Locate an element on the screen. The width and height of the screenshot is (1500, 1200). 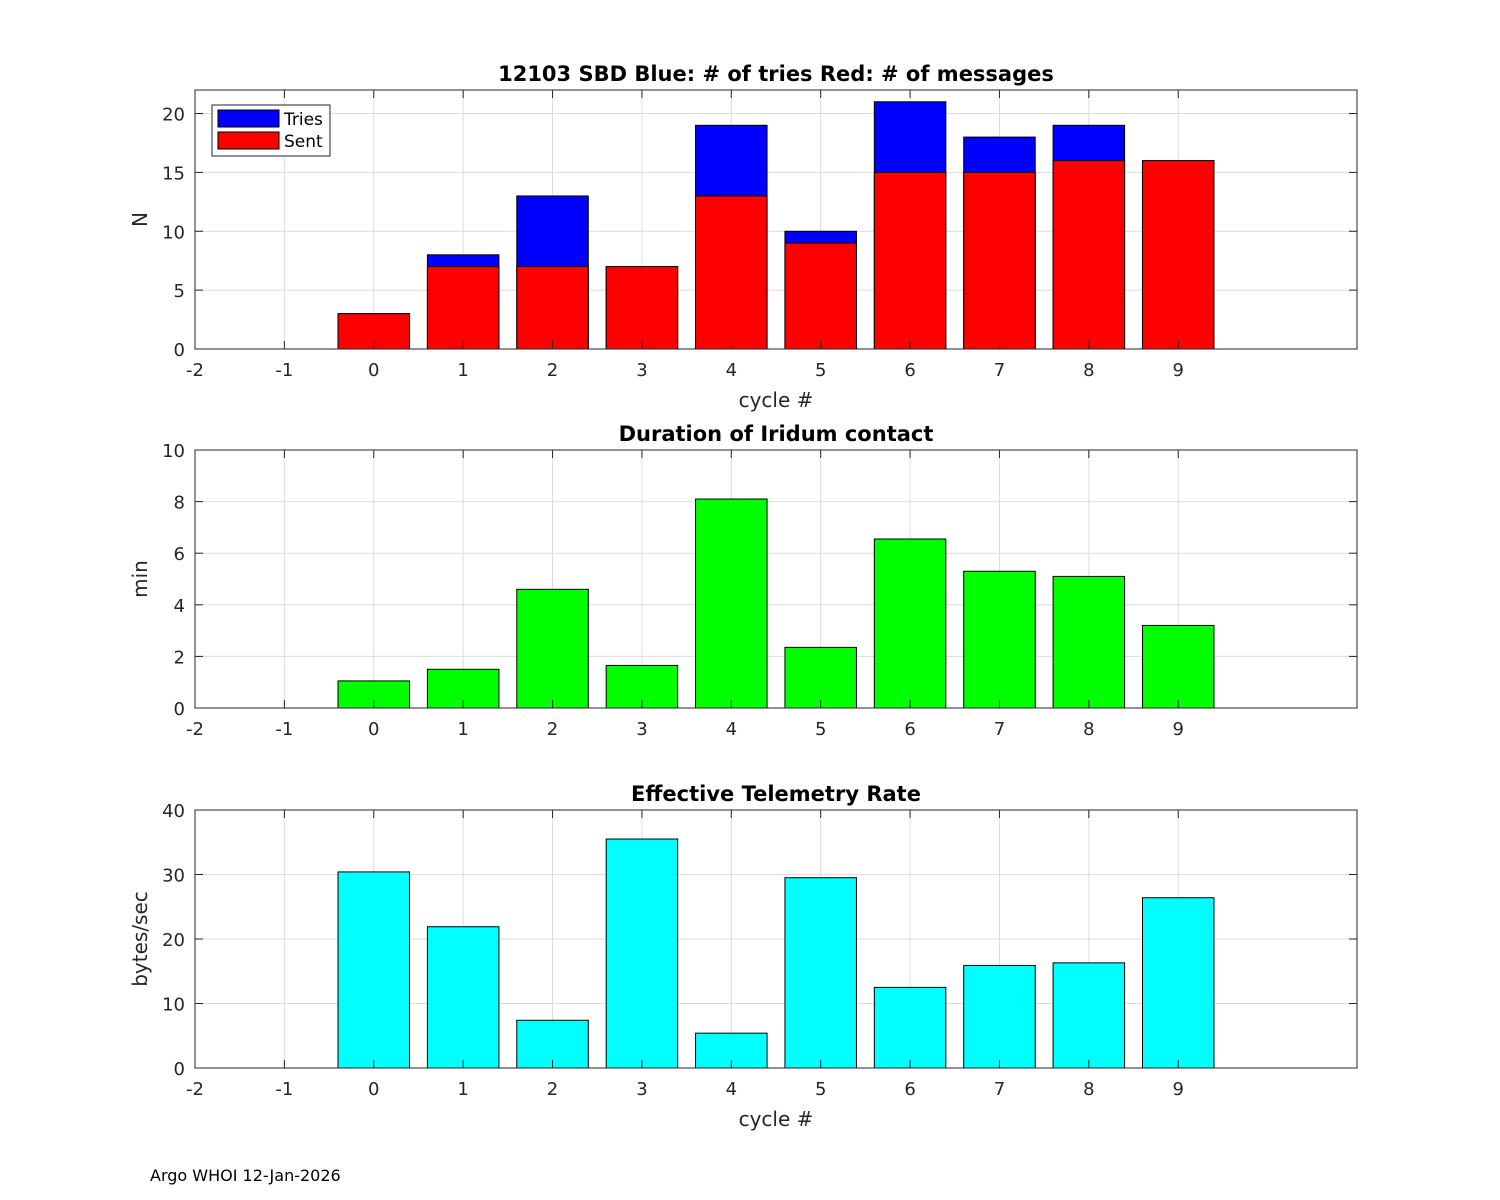
y-tick-label: 30 is located at coordinates (173, 876).